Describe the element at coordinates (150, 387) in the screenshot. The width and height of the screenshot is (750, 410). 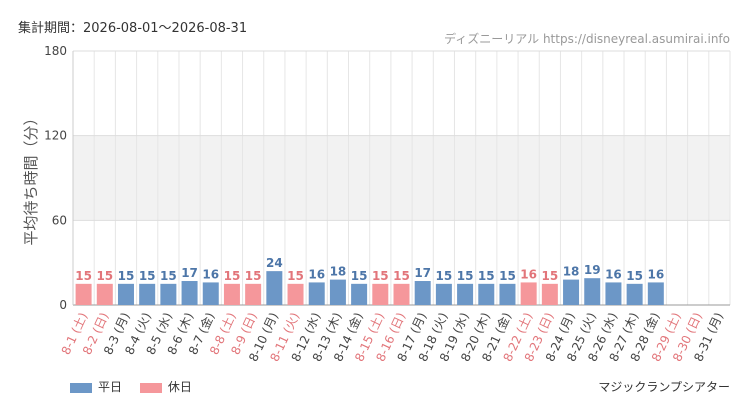
I see `legend-swatch-holiday` at that location.